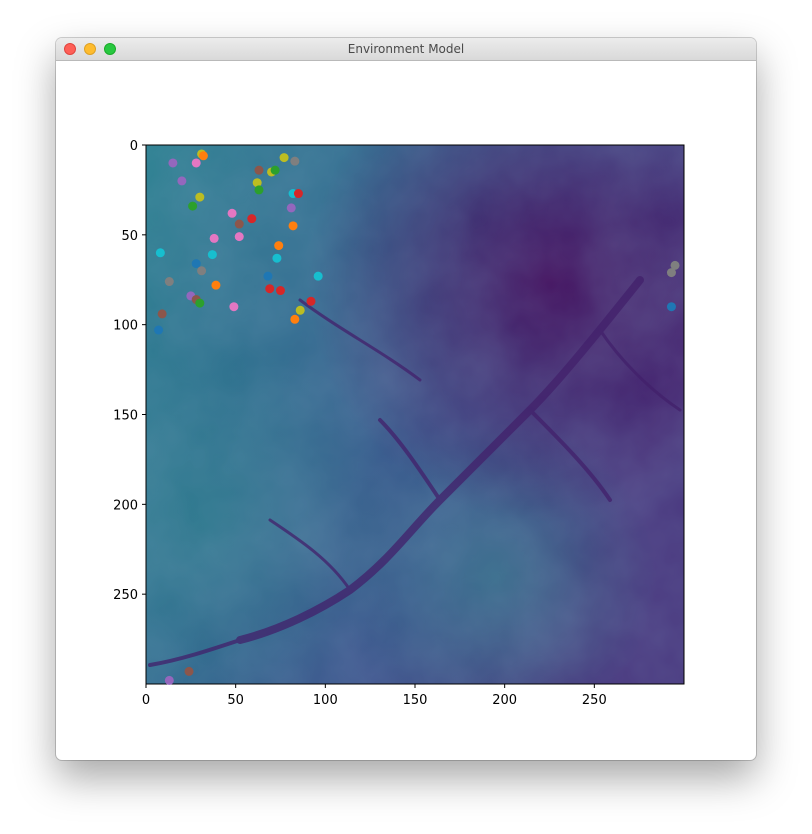 The height and width of the screenshot is (834, 812). I want to click on x-tick-label: 100, so click(325, 700).